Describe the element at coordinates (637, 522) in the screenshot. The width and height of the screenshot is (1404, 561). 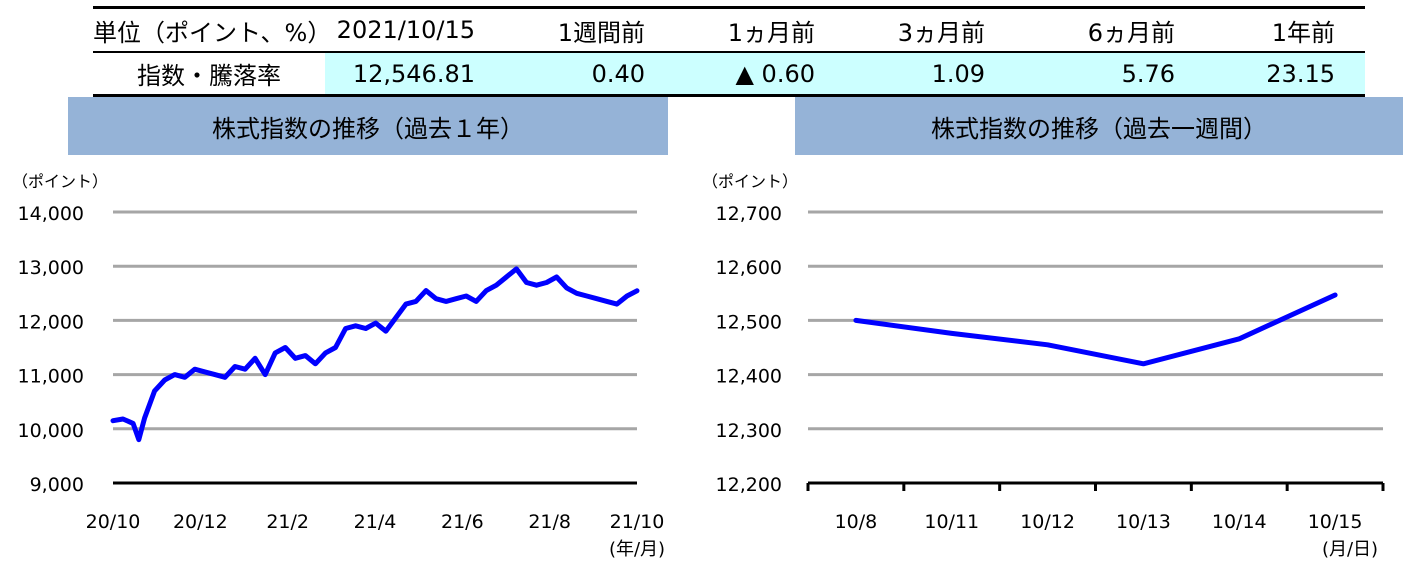
I see `x-tick-label: 21/10` at that location.